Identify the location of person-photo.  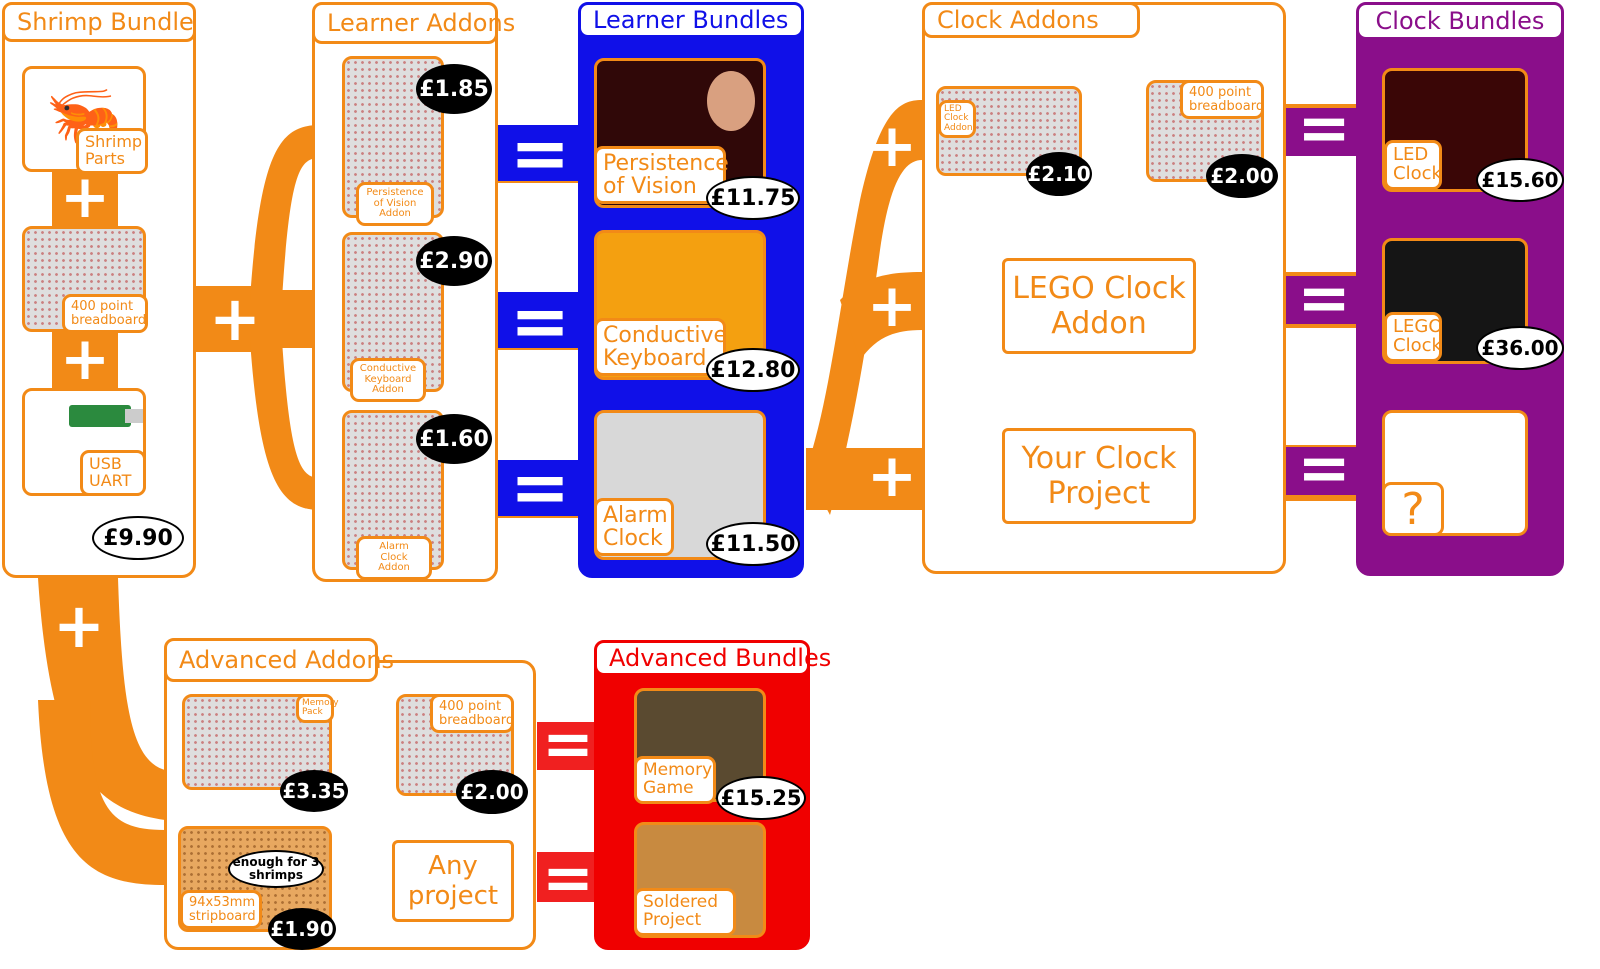
(731, 101).